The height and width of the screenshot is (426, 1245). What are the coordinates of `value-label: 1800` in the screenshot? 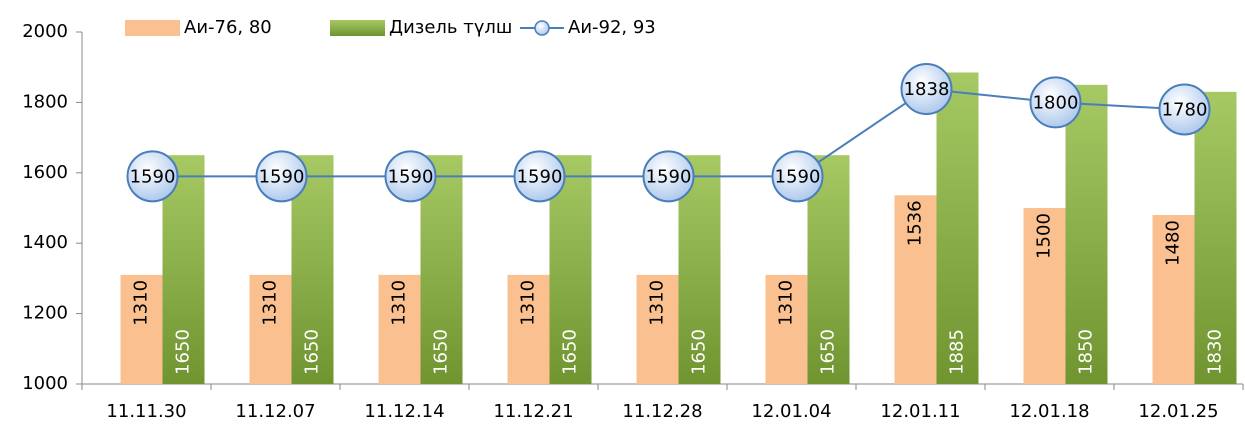 It's located at (1056, 102).